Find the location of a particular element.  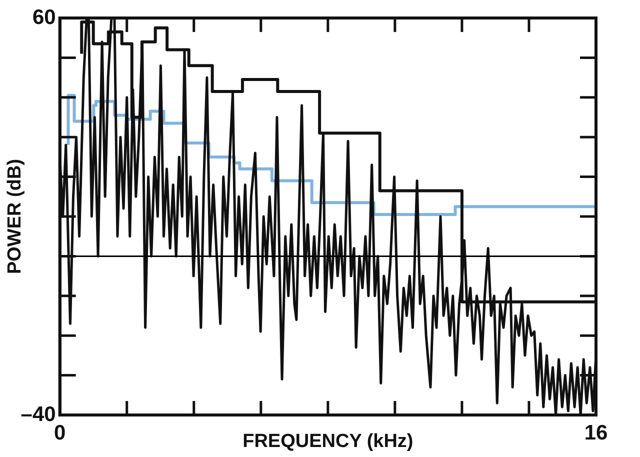

x-axis-title: FREQUENCY (kHz) is located at coordinates (328, 441).